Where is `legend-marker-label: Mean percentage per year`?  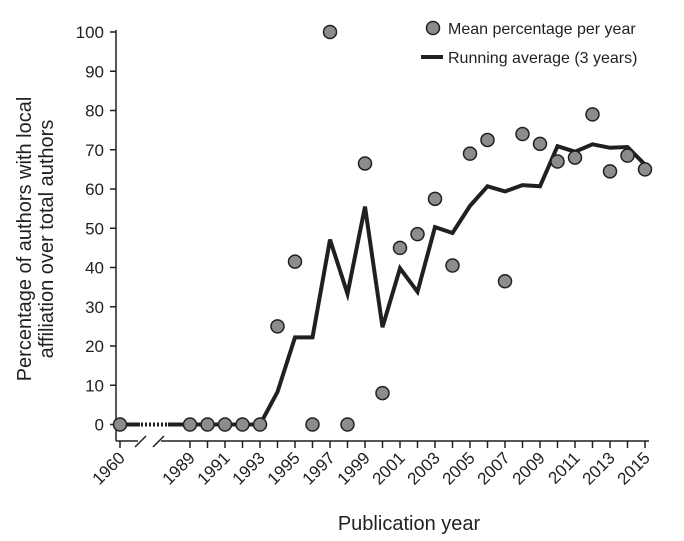
legend-marker-label: Mean percentage per year is located at coordinates (542, 29).